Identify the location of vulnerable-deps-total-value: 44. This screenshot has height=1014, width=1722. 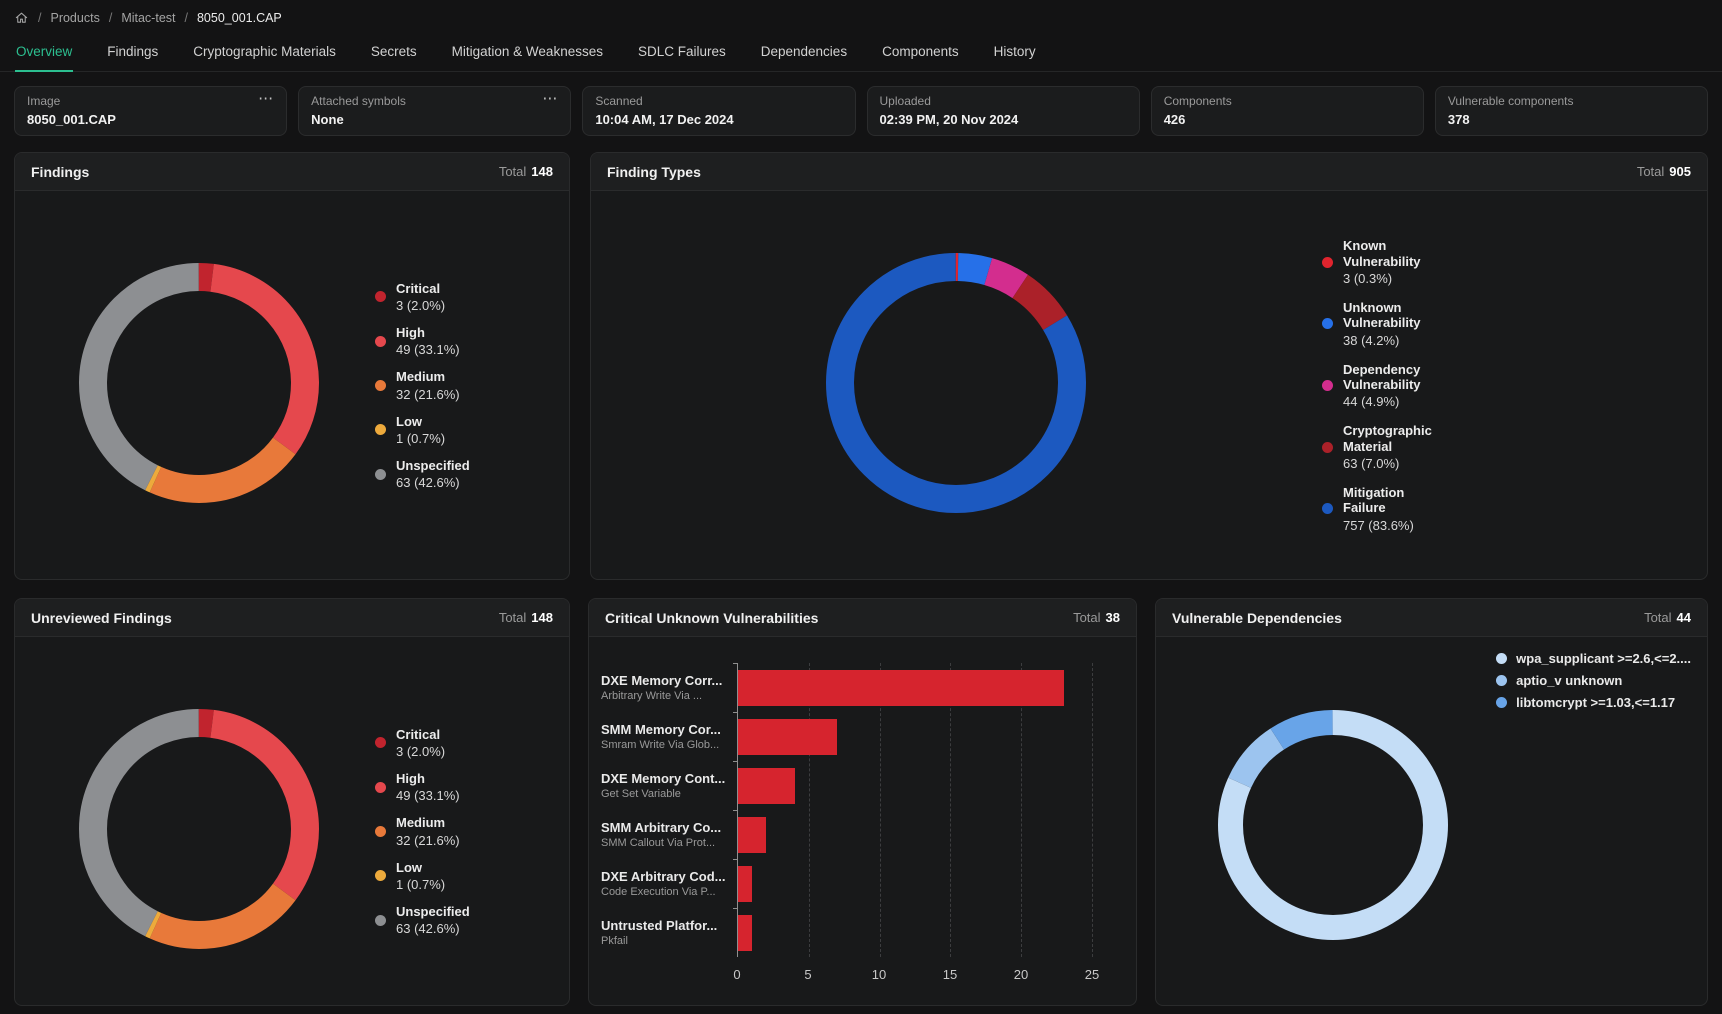
(1683, 617).